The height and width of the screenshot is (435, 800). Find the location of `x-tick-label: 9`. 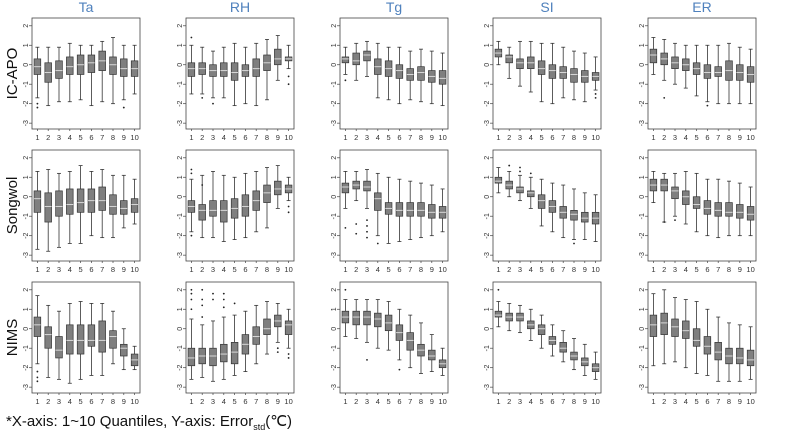

x-tick-label: 9 is located at coordinates (278, 401).